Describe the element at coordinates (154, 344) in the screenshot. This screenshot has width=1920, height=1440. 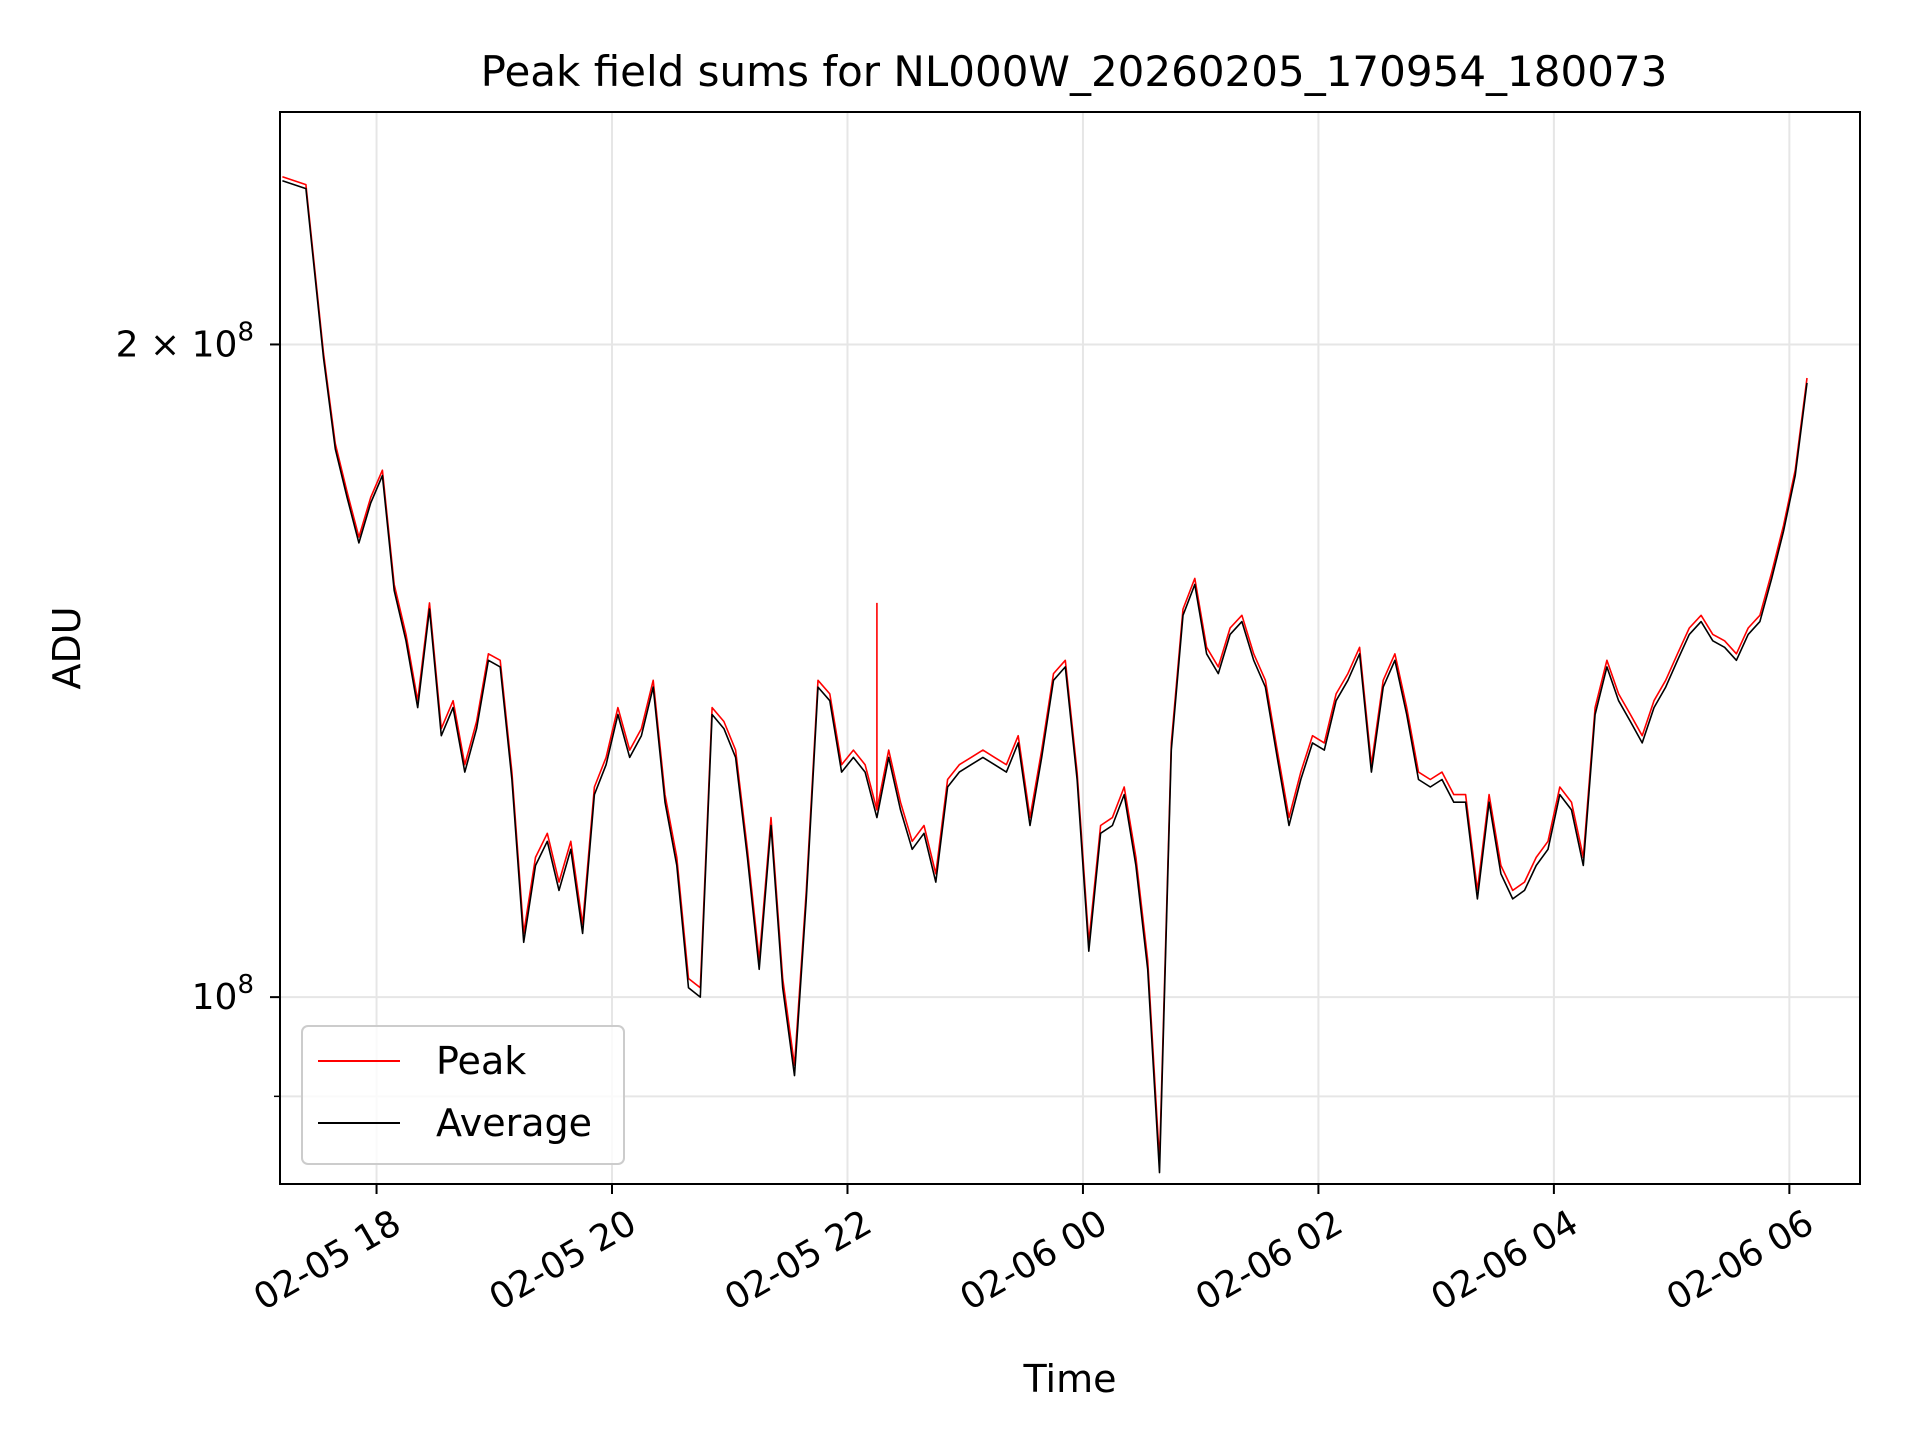
I see `y-tick-mantissa: 2 ×` at that location.